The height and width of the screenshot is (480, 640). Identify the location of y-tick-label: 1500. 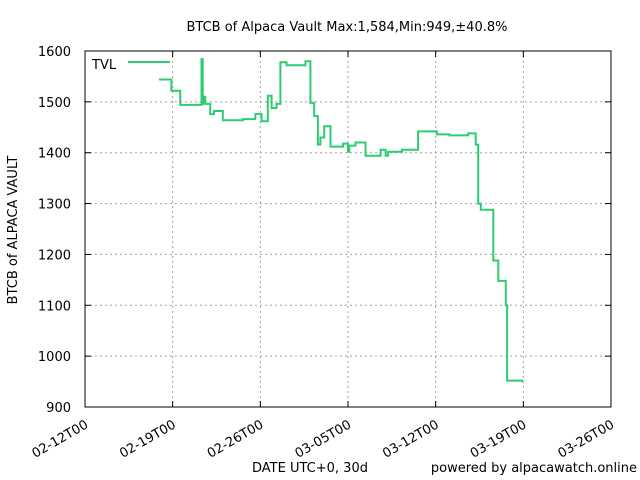
(54, 103).